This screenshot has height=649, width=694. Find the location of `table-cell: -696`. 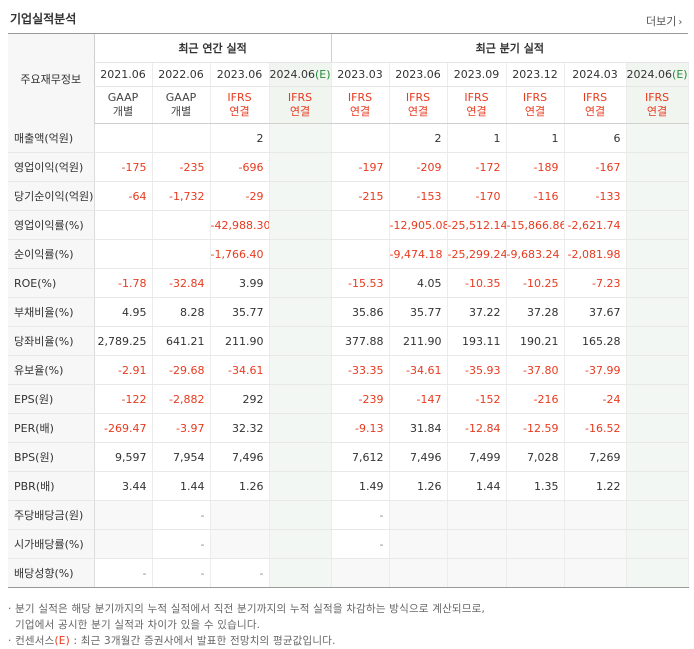

table-cell: -696 is located at coordinates (240, 167).